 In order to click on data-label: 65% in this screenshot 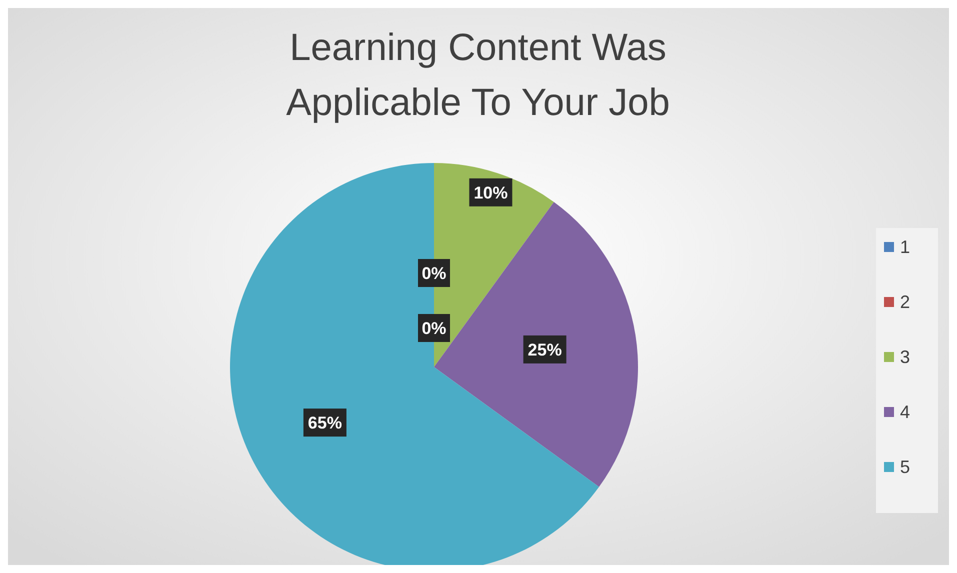, I will do `click(325, 423)`.